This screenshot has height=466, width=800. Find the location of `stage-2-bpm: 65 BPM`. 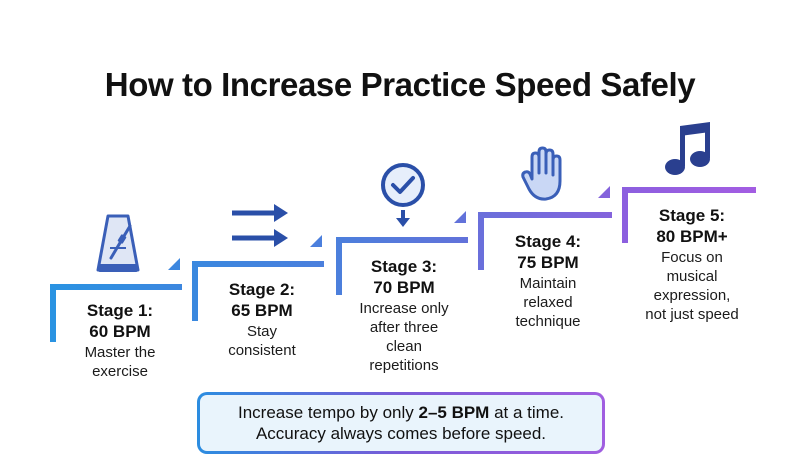

stage-2-bpm: 65 BPM is located at coordinates (262, 310).